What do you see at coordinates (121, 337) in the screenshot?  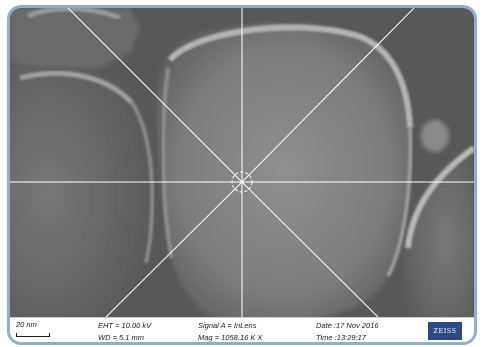 I see `wd-value: WD = 5.1 mm` at bounding box center [121, 337].